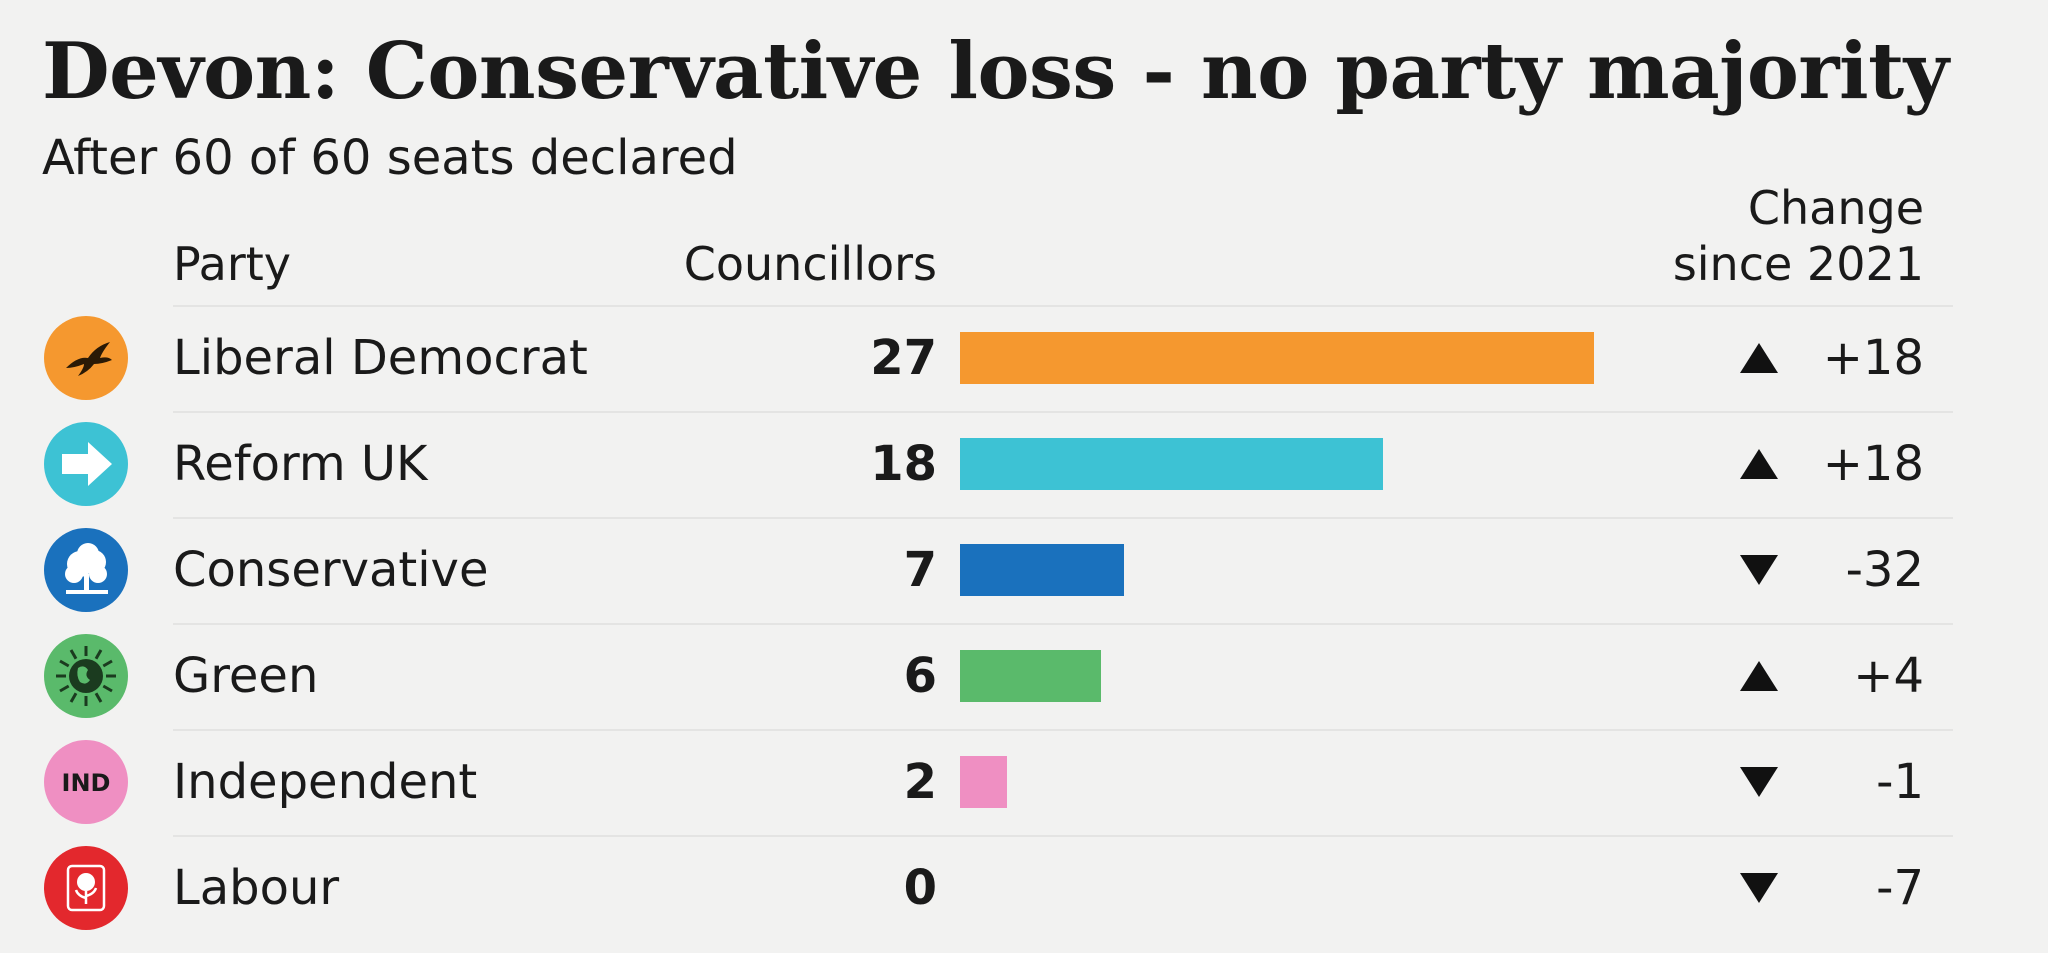  What do you see at coordinates (810, 264) in the screenshot?
I see `councillors-column-header: Councillors` at bounding box center [810, 264].